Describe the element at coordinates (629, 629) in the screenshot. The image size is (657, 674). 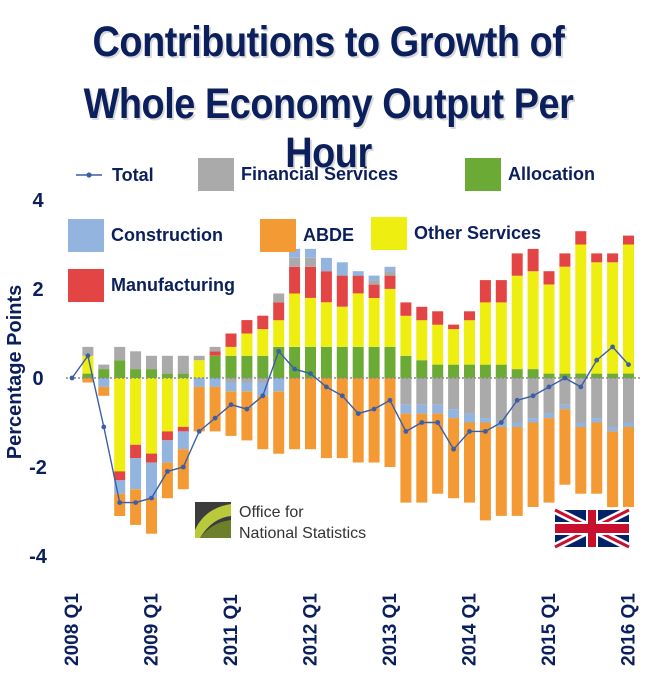
I see `x-tick-label: 2016 Q1` at that location.